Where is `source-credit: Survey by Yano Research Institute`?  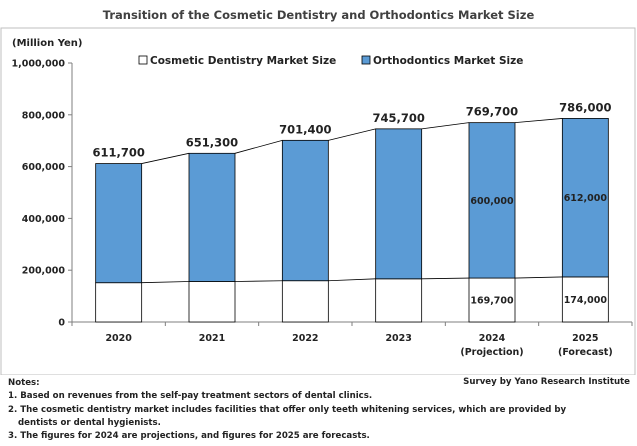 source-credit: Survey by Yano Research Institute is located at coordinates (546, 382).